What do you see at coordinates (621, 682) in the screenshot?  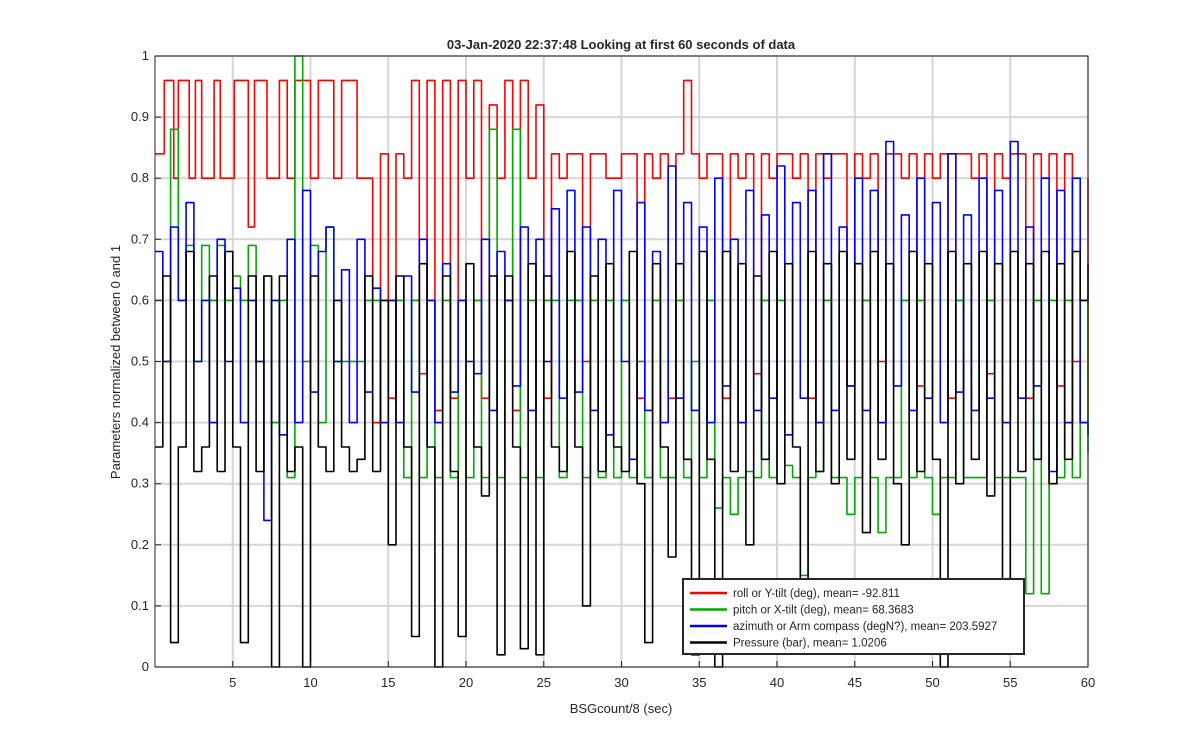 I see `x-tick-label: 30` at bounding box center [621, 682].